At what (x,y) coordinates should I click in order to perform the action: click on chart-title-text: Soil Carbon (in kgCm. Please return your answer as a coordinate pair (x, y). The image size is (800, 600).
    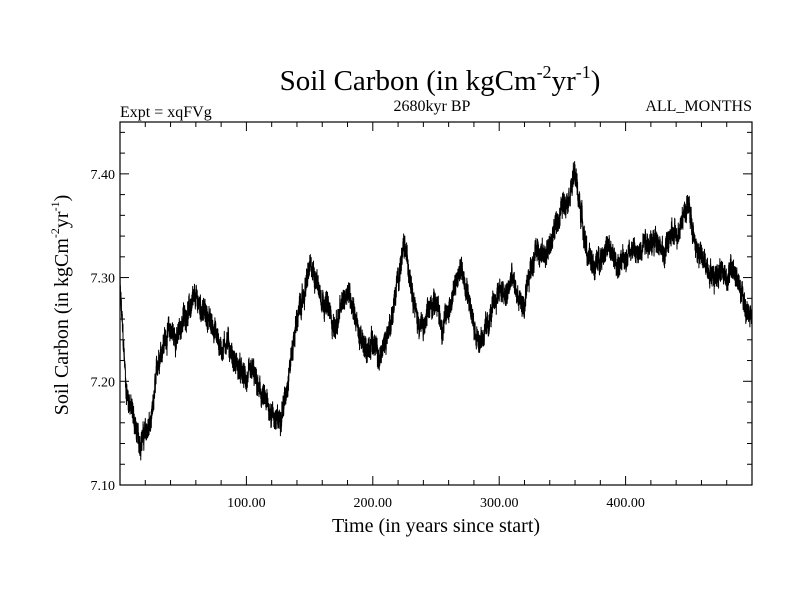
    Looking at the image, I should click on (408, 81).